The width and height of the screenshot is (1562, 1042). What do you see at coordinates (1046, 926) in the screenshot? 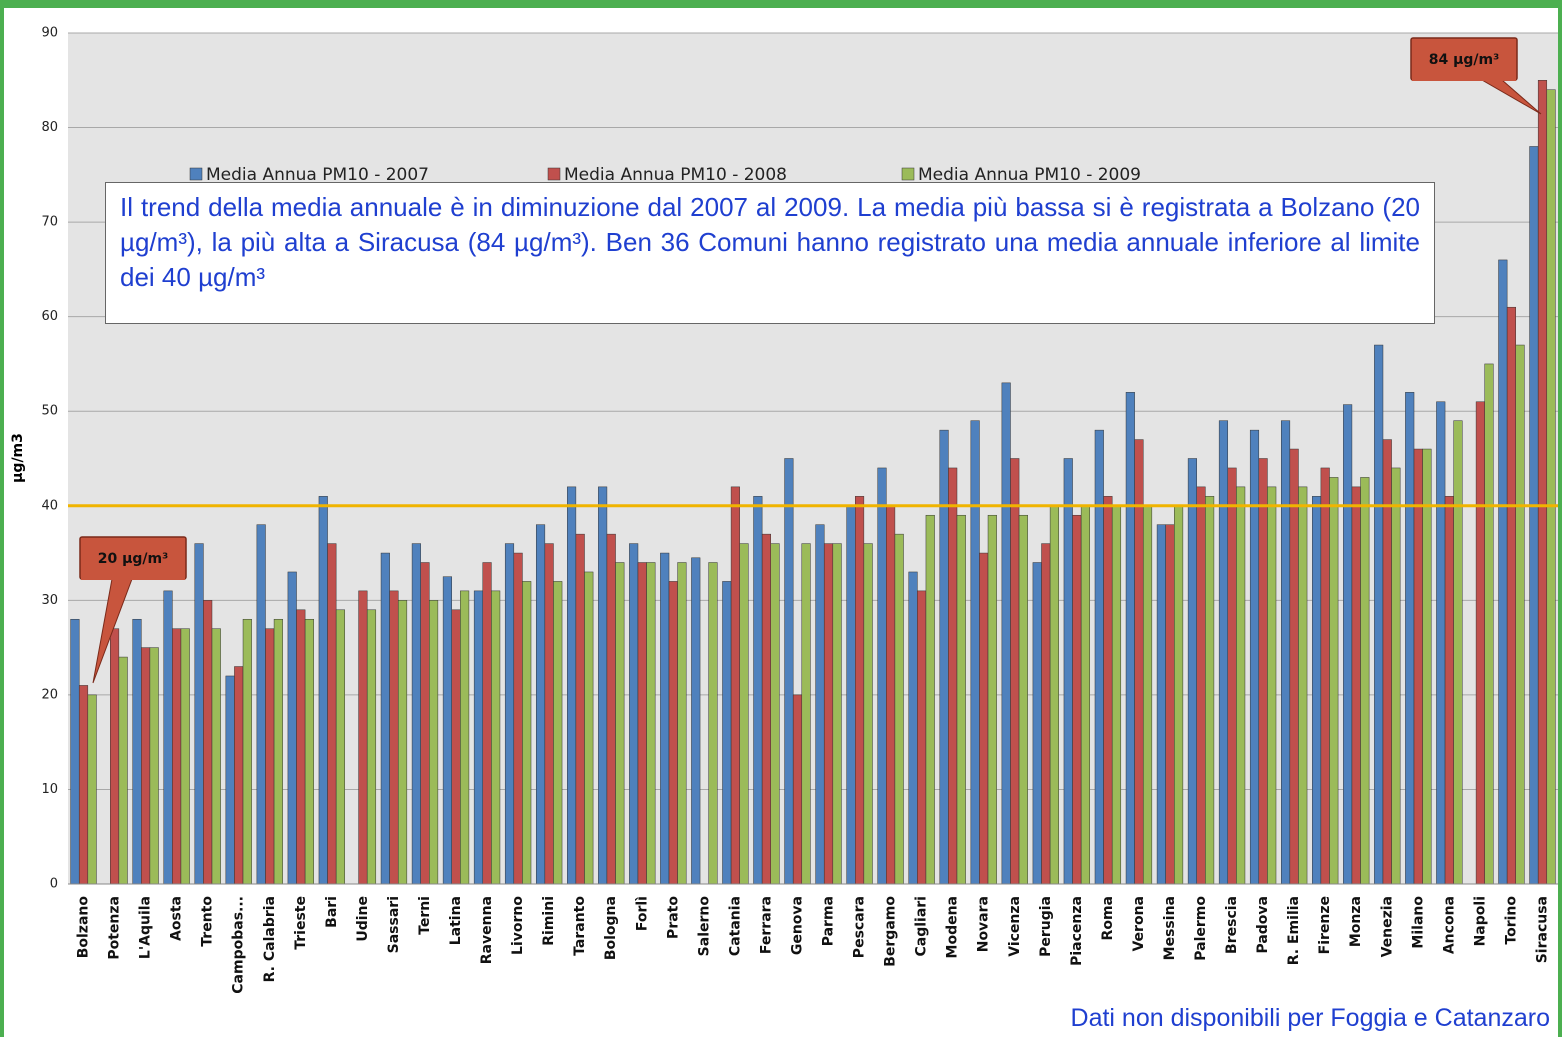
I see `x-tick-label: Perugia` at bounding box center [1046, 926].